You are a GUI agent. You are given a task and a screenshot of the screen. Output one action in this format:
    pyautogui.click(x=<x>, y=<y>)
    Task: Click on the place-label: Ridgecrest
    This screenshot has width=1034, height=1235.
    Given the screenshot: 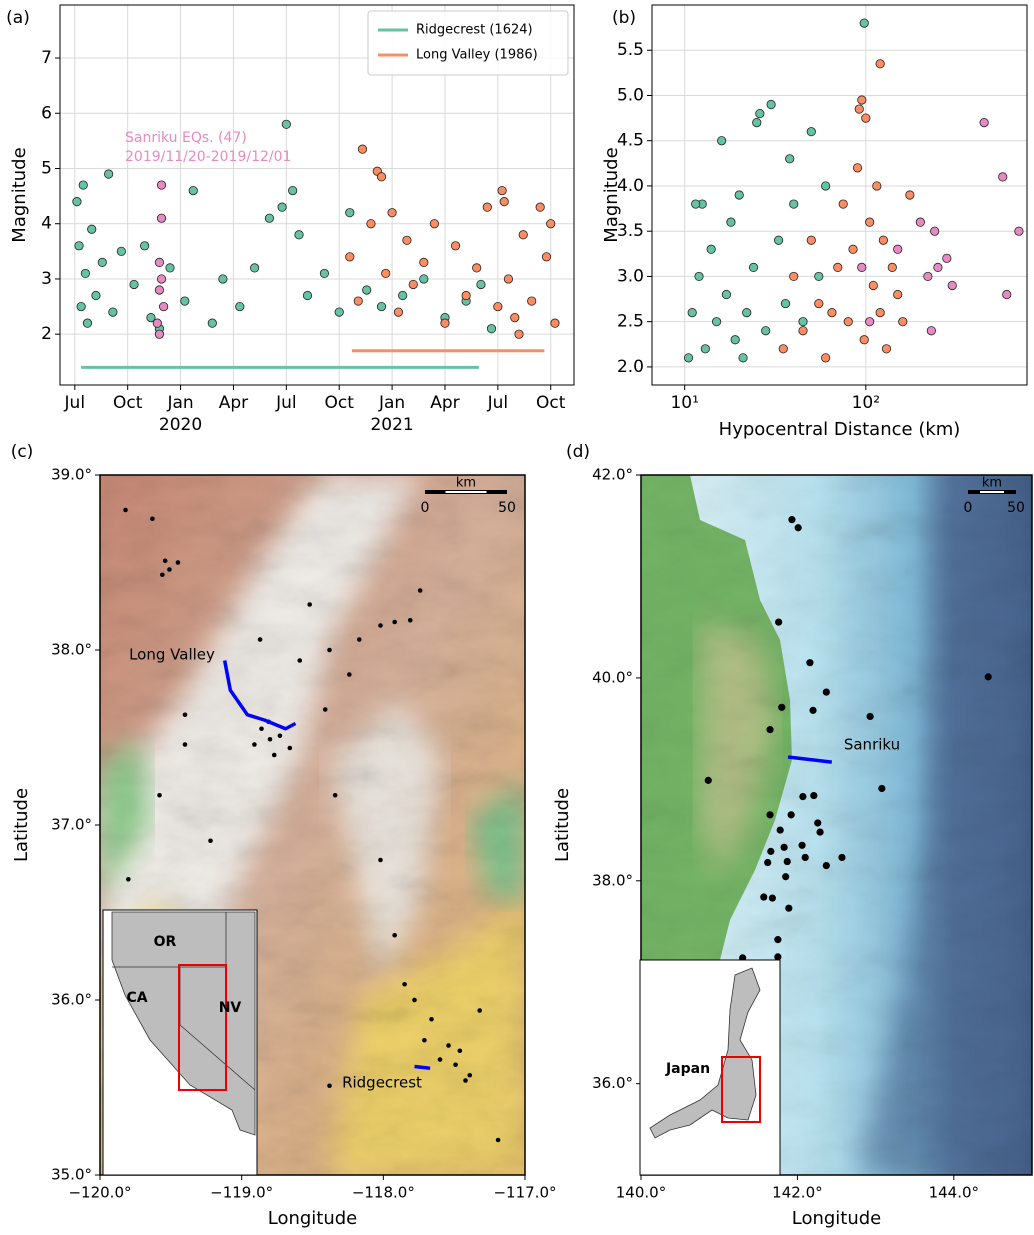 What is the action you would take?
    pyautogui.click(x=382, y=1083)
    